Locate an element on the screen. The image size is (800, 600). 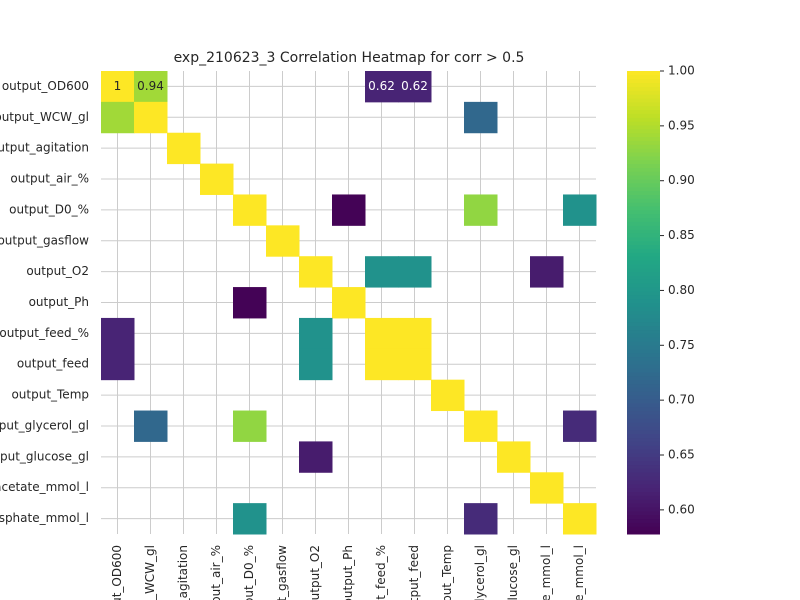
x-tick-label: output_D0_% is located at coordinates (249, 572).